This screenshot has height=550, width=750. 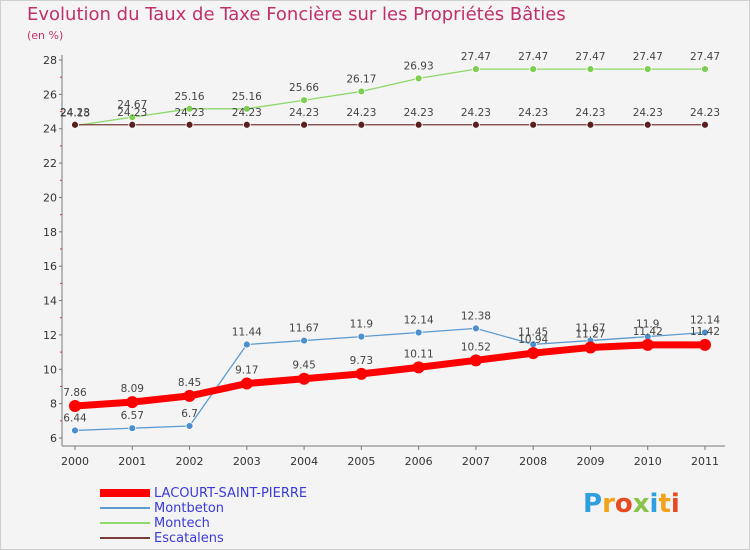 What do you see at coordinates (590, 329) in the screenshot?
I see `data-label: 11.67` at bounding box center [590, 329].